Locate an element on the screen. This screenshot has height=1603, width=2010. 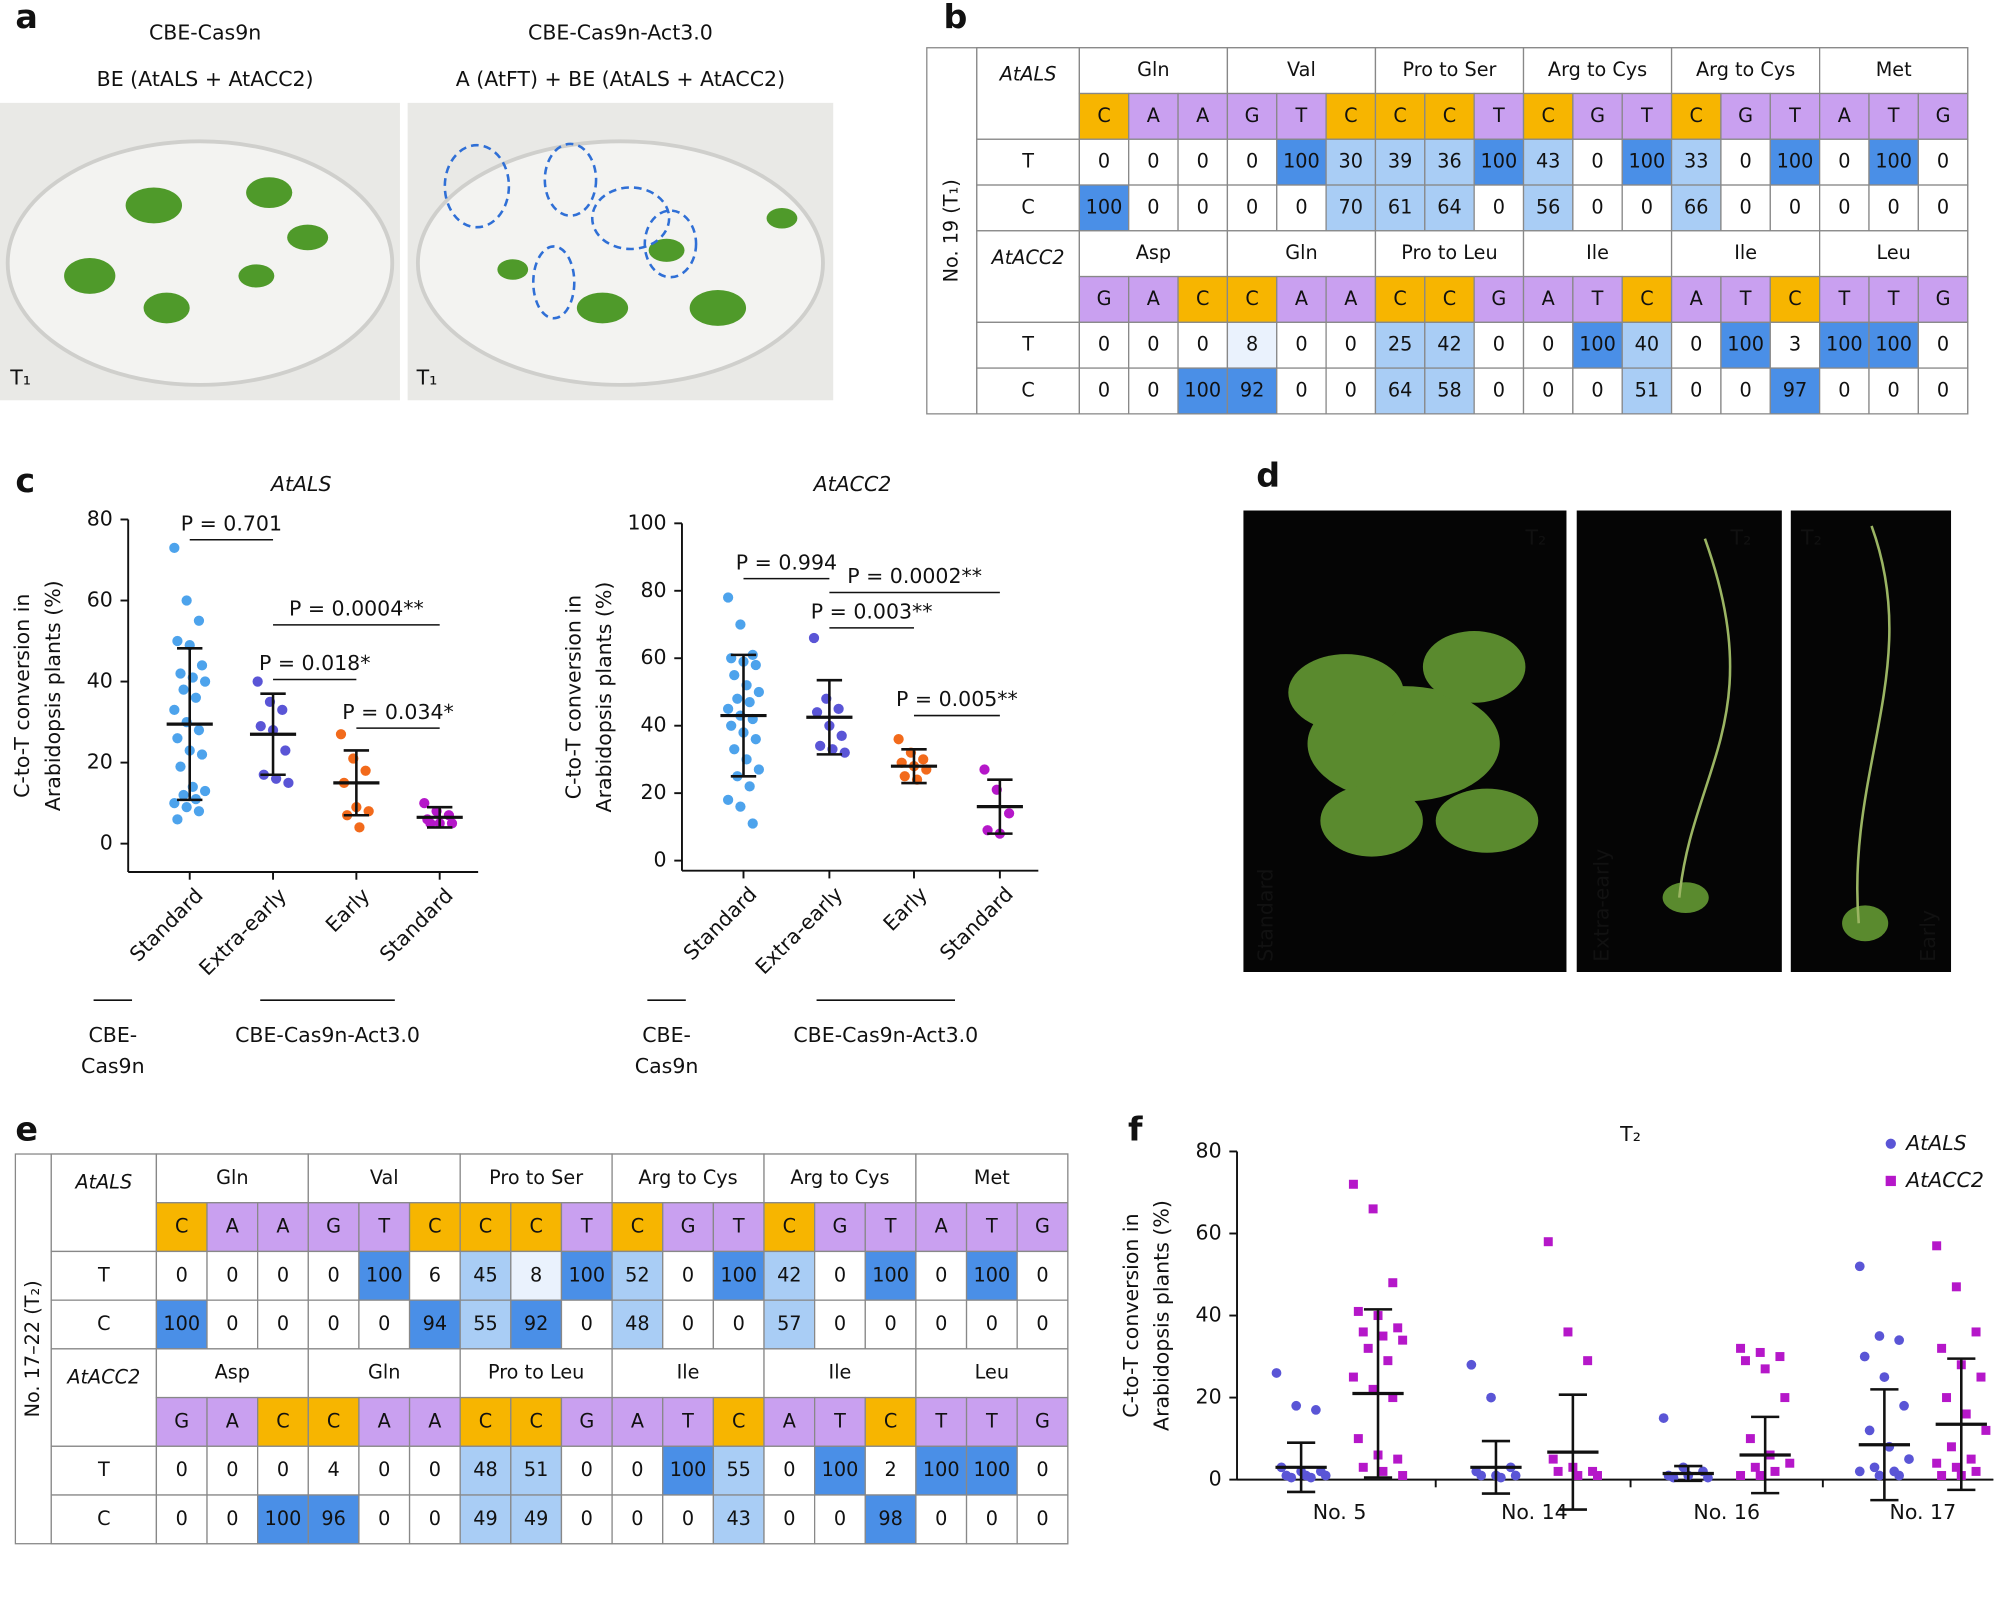
cell-value: 57 is located at coordinates (789, 1323).